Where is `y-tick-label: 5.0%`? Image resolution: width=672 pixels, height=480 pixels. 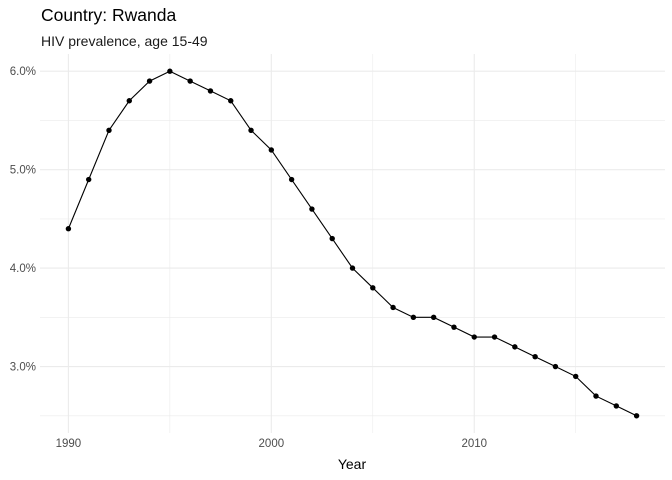
y-tick-label: 5.0% is located at coordinates (23, 171).